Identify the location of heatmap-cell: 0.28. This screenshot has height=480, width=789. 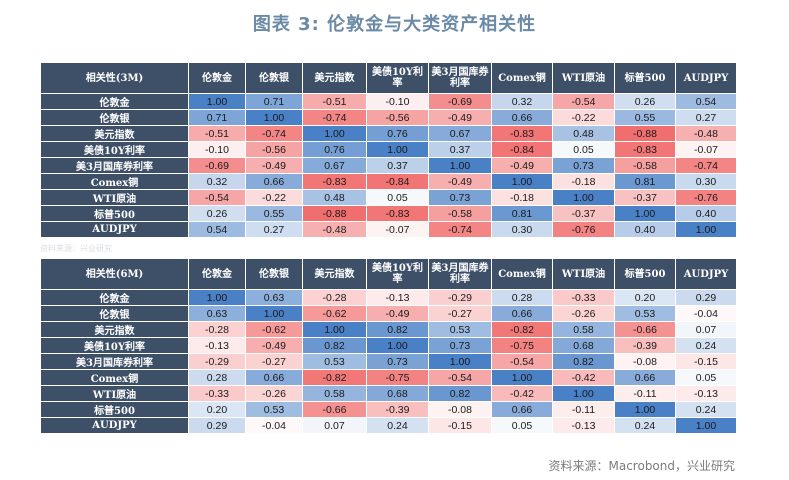
(522, 297).